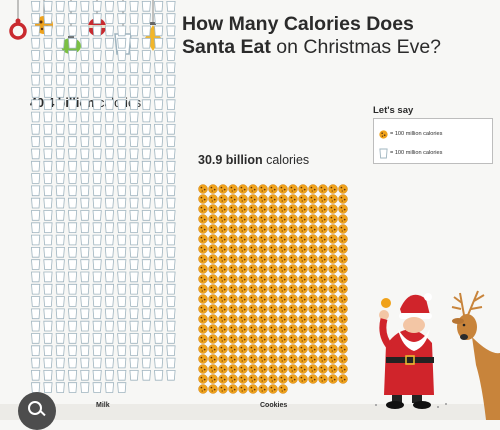 This screenshot has height=430, width=500. I want to click on x-label-cookies: Cookies, so click(274, 405).